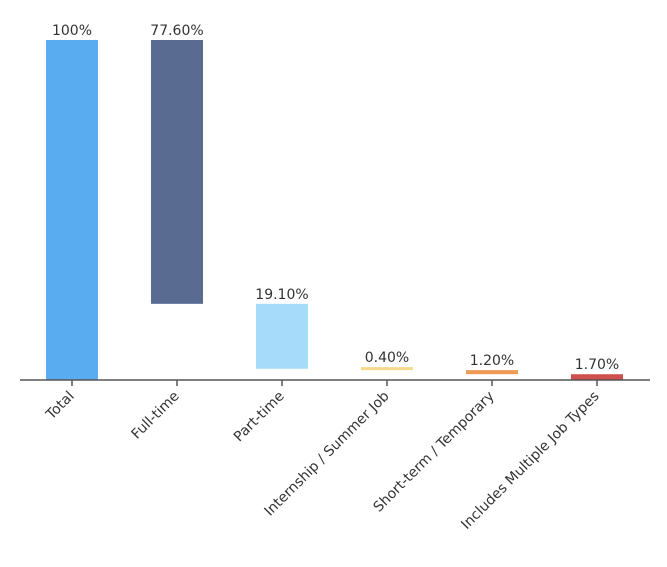 This screenshot has height=567, width=667. I want to click on value-label-5: 1.20%, so click(492, 361).